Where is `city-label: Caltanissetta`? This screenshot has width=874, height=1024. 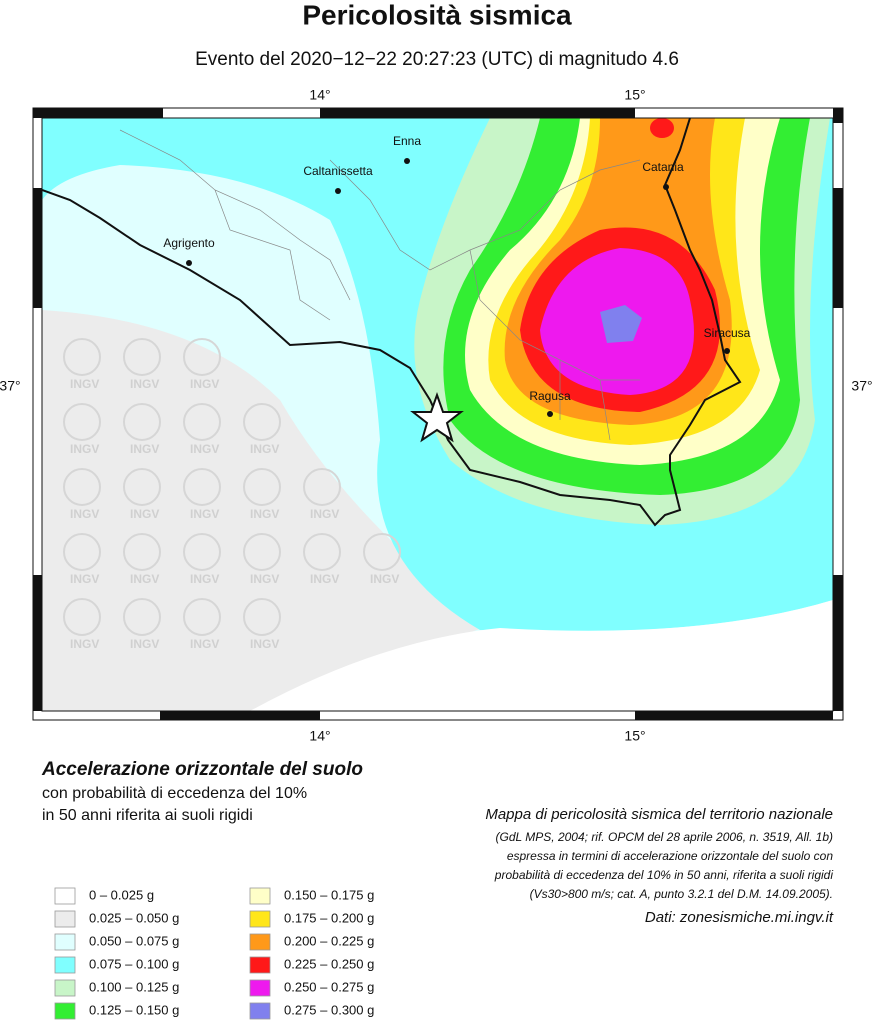 city-label: Caltanissetta is located at coordinates (338, 171).